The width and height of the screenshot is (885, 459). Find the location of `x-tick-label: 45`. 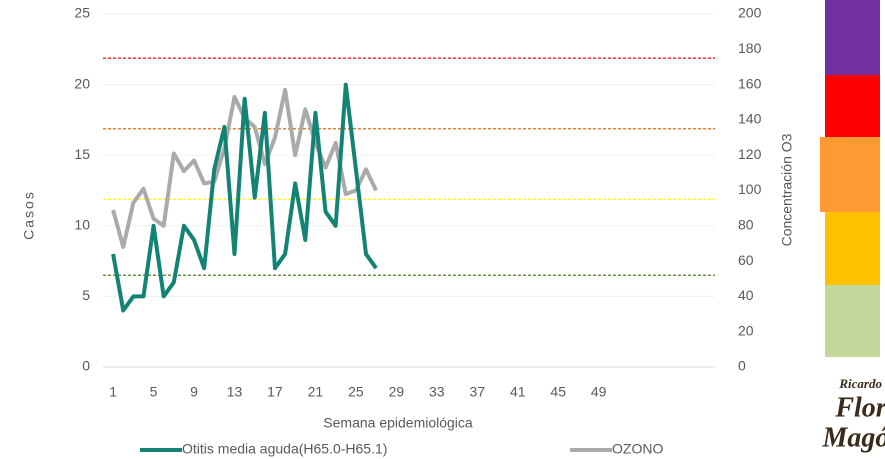

x-tick-label: 45 is located at coordinates (558, 392).